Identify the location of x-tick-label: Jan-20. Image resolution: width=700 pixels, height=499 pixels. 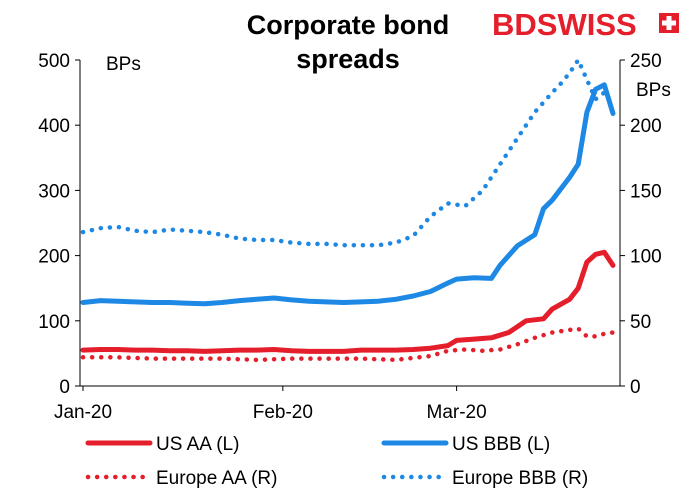
(83, 412).